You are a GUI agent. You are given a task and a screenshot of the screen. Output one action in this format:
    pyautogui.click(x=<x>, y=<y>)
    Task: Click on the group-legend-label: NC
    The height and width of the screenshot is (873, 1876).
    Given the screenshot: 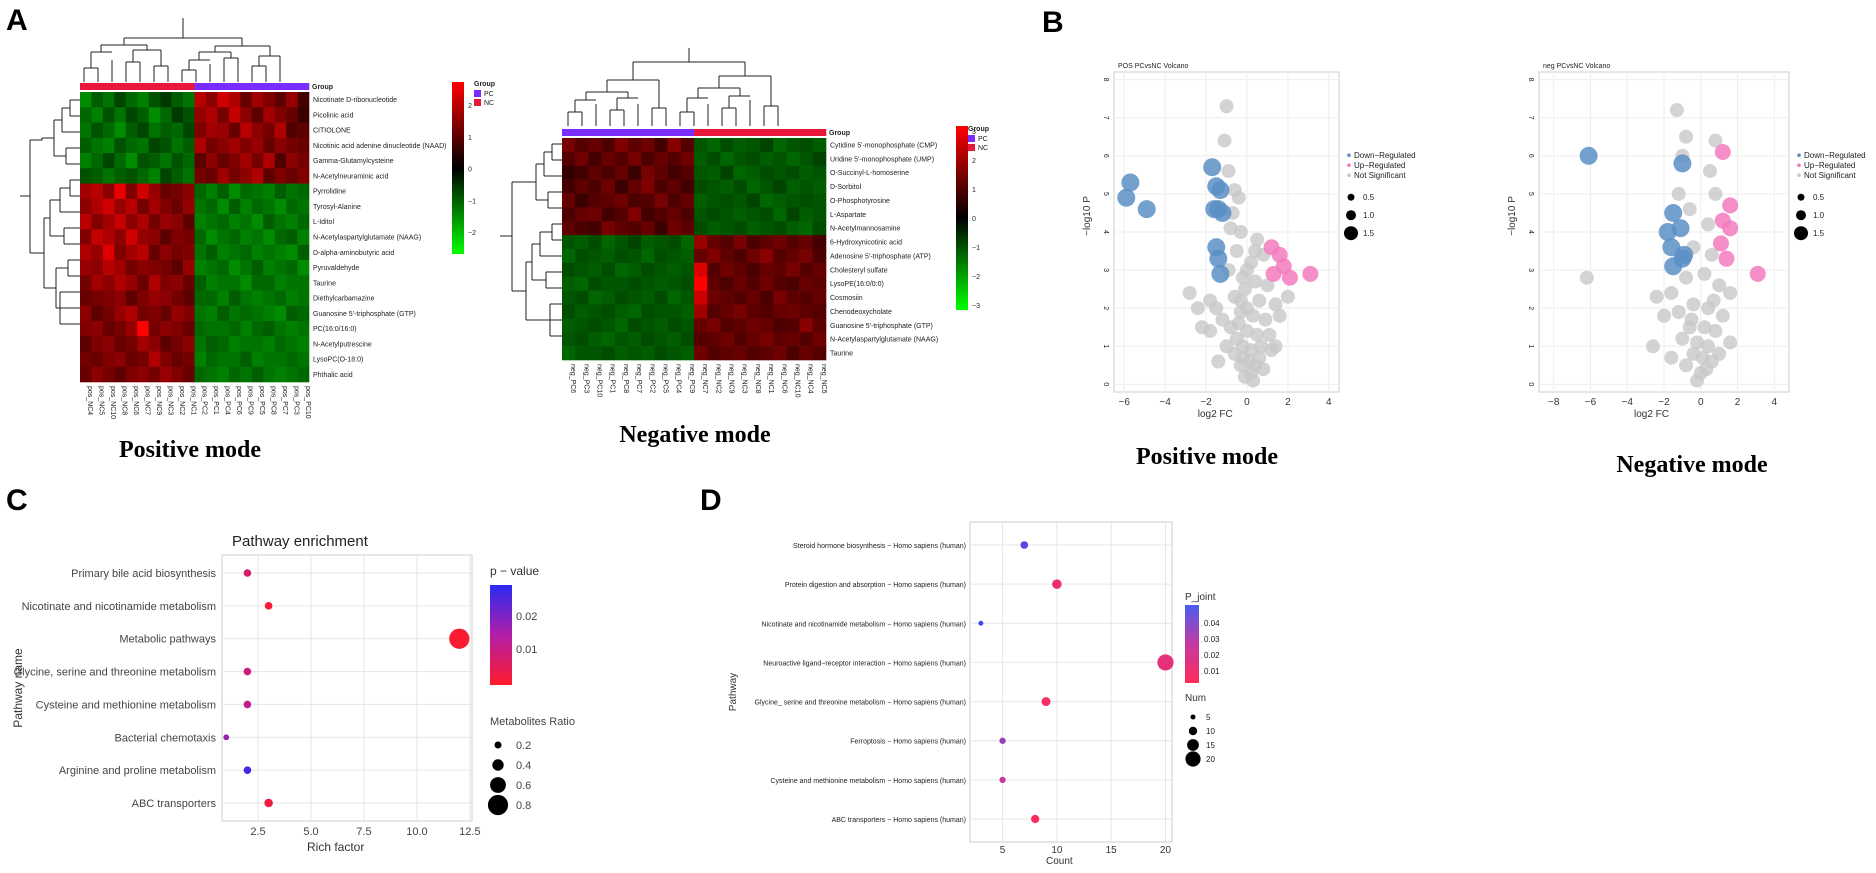 What is the action you would take?
    pyautogui.click(x=489, y=103)
    